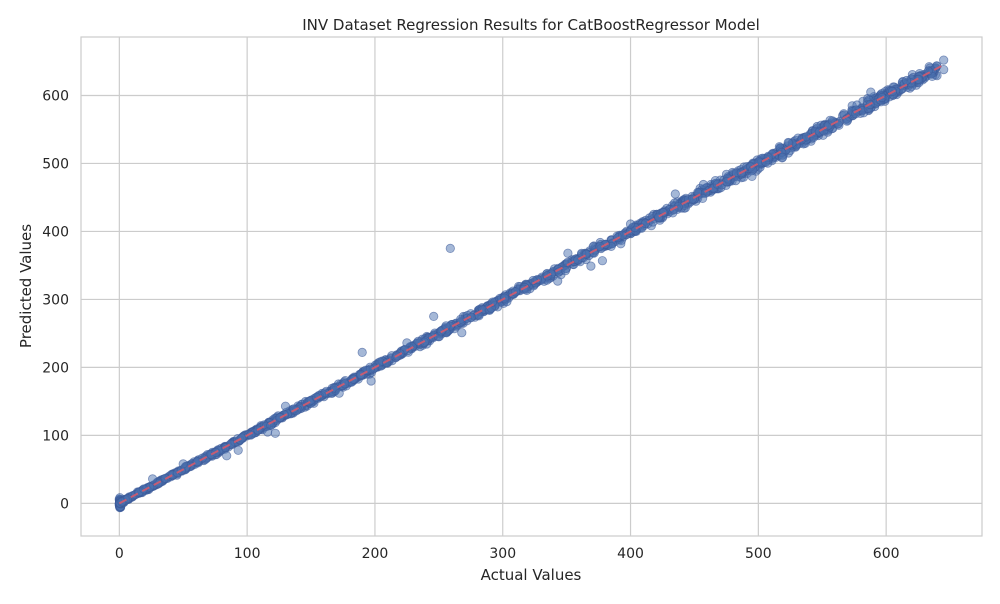  What do you see at coordinates (55, 368) in the screenshot?
I see `y-tick-label: 200` at bounding box center [55, 368].